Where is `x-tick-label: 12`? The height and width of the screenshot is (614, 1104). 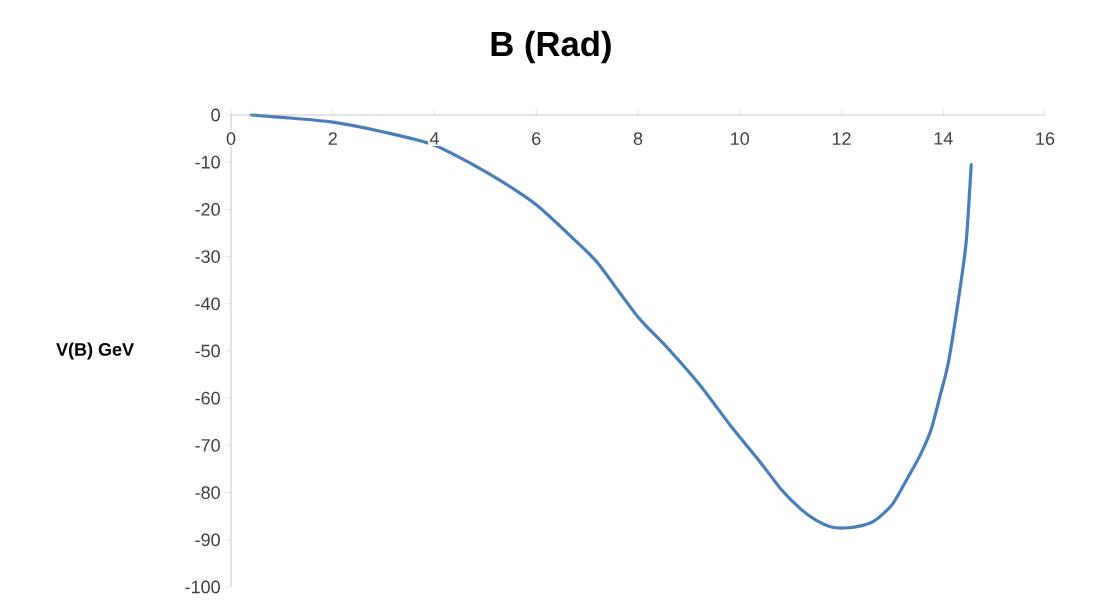 x-tick-label: 12 is located at coordinates (841, 138).